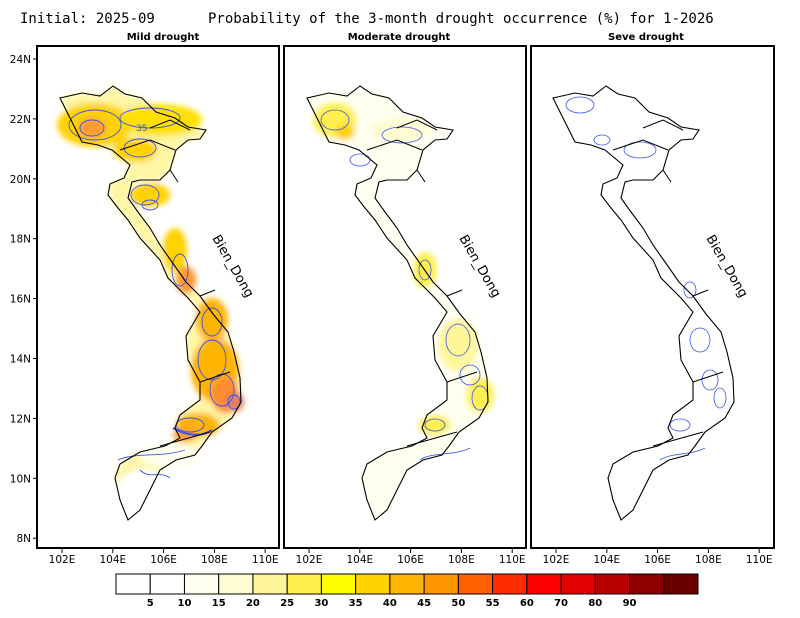 This screenshot has height=618, width=800. I want to click on colorbar-label: 45, so click(424, 603).